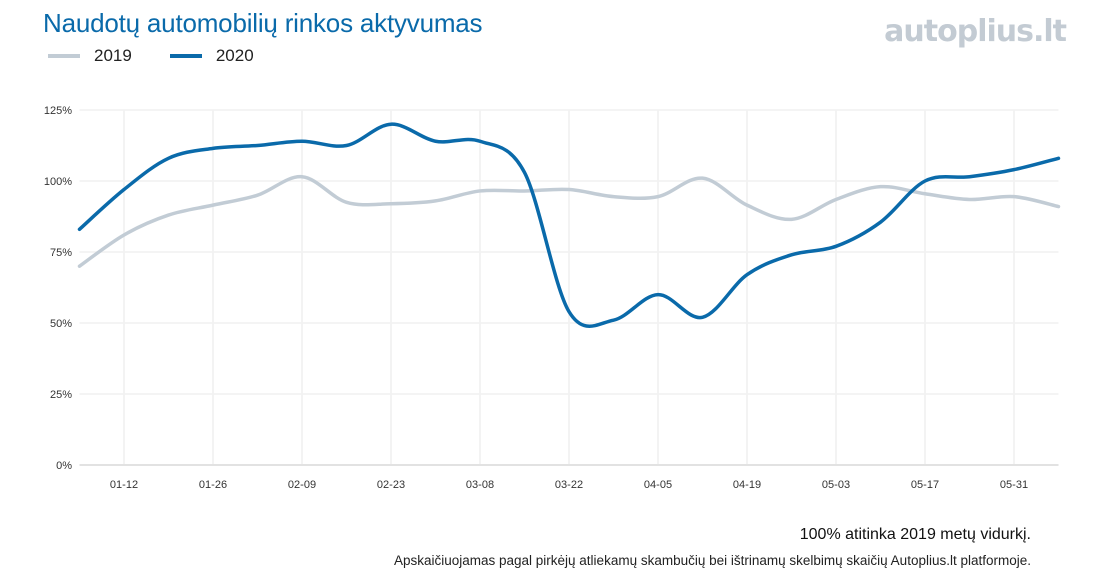 The image size is (1110, 577). Describe the element at coordinates (658, 485) in the screenshot. I see `x-tick-label: 04-05` at that location.